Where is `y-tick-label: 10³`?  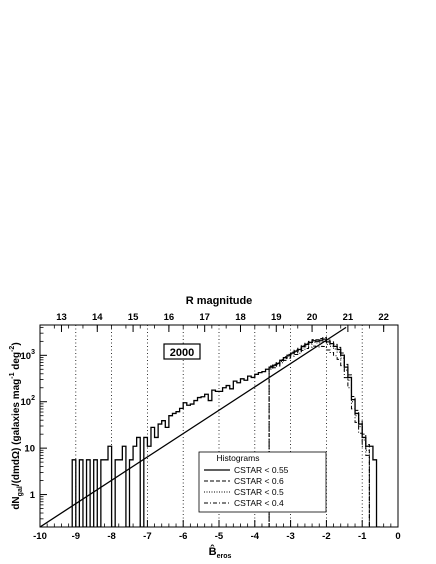 y-tick-label: 10³ is located at coordinates (28, 355).